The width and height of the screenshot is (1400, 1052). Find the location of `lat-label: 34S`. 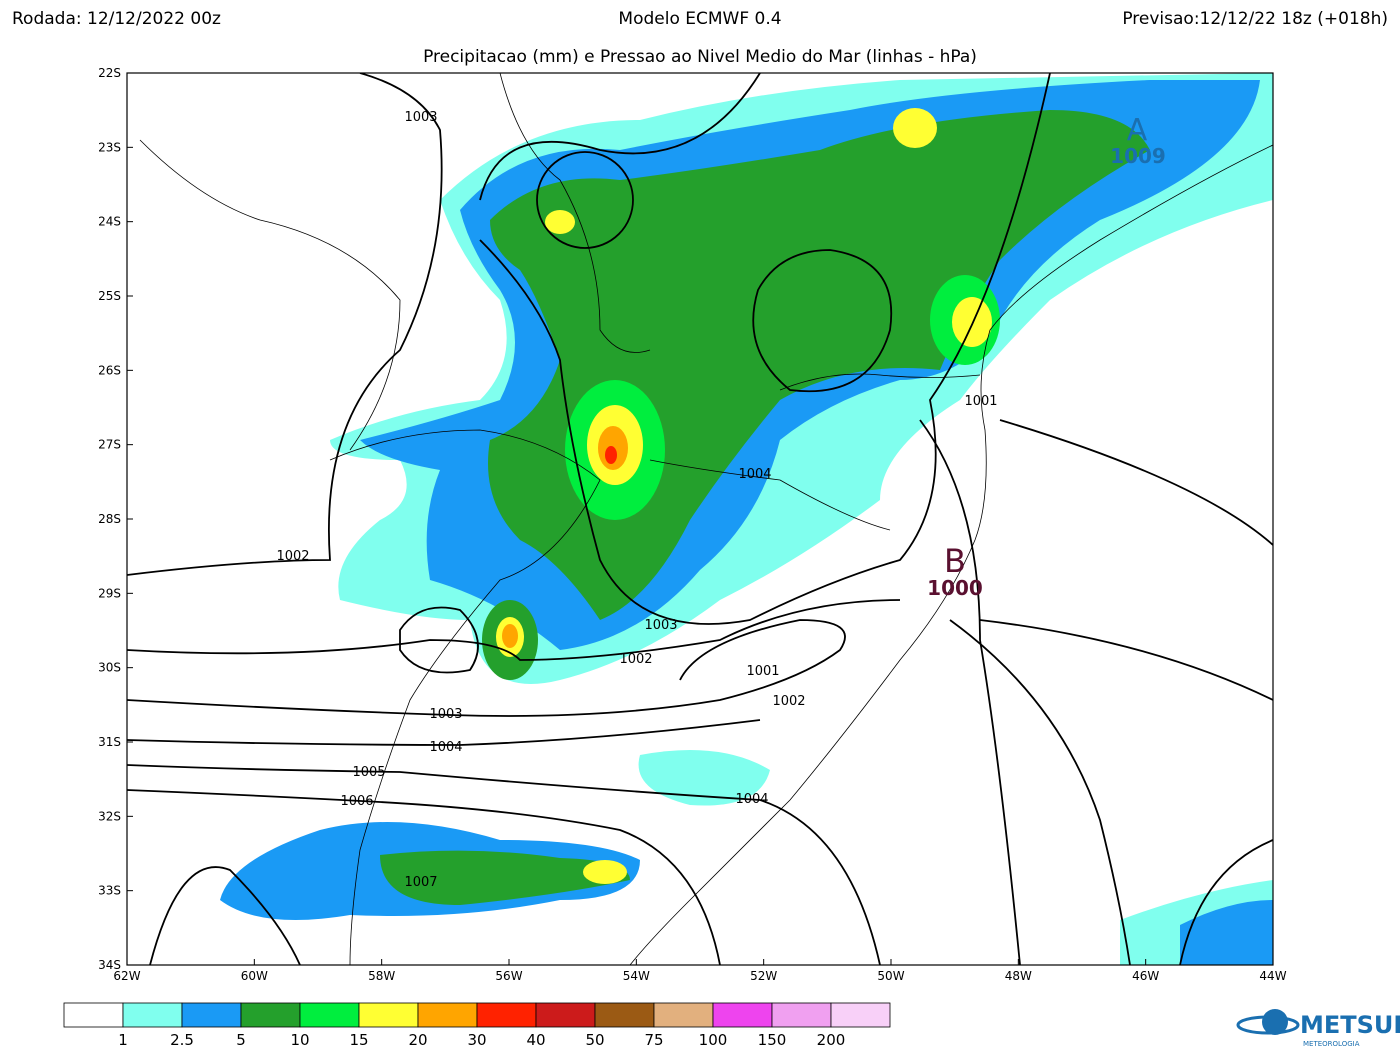

lat-label: 34S is located at coordinates (109, 965).